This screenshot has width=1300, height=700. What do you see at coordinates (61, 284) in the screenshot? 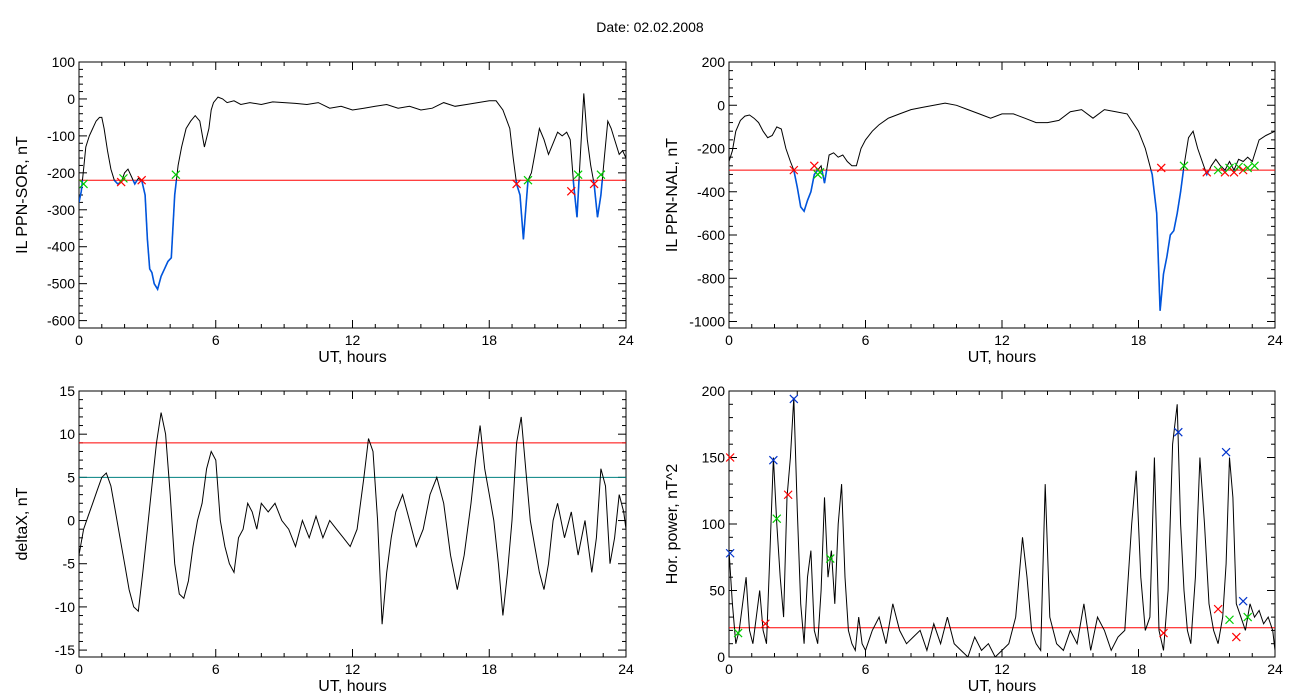
I see `y-tick-label: -500` at bounding box center [61, 284].